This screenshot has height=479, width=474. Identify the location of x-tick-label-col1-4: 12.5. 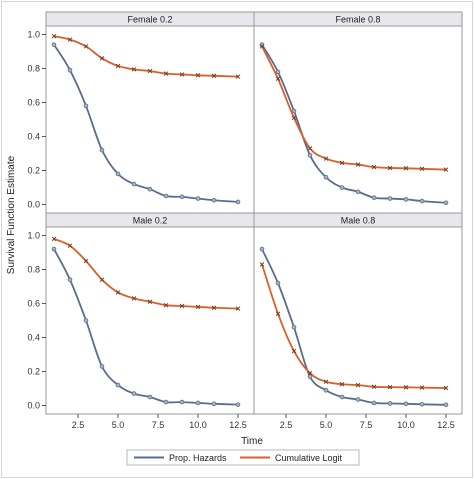
(446, 425).